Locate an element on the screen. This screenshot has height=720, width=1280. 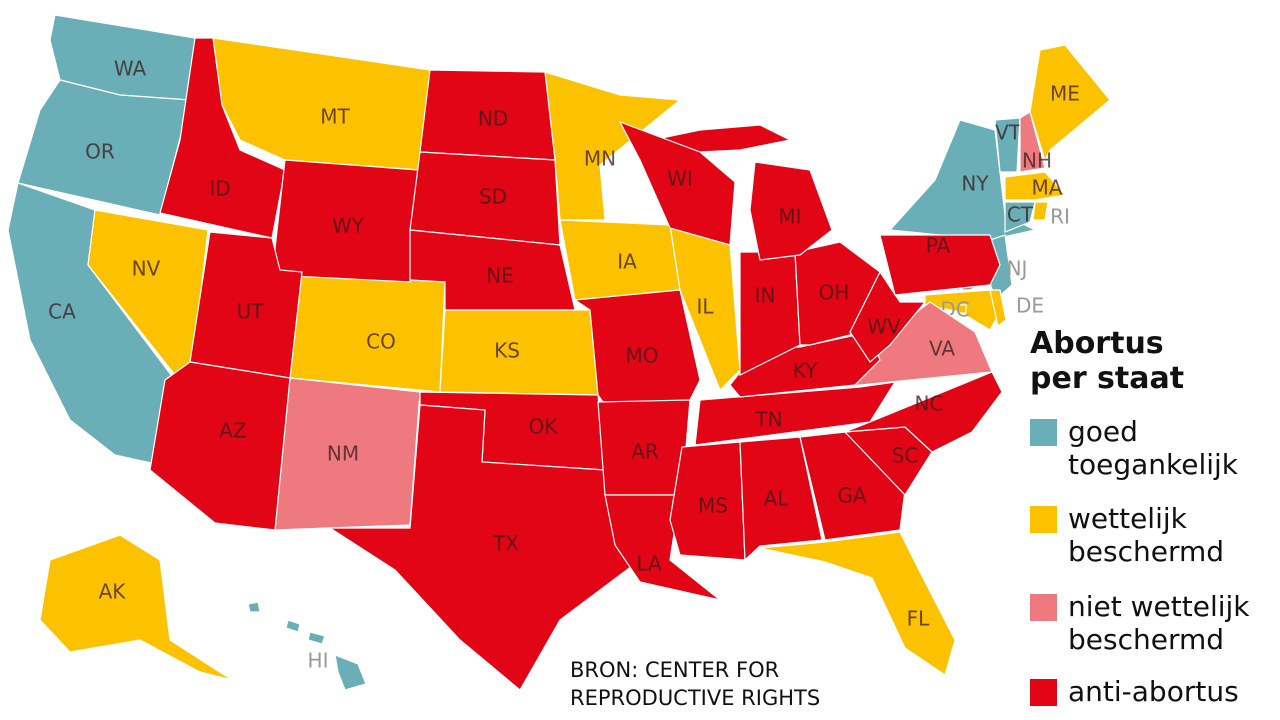
state: TX is located at coordinates (484, 547).